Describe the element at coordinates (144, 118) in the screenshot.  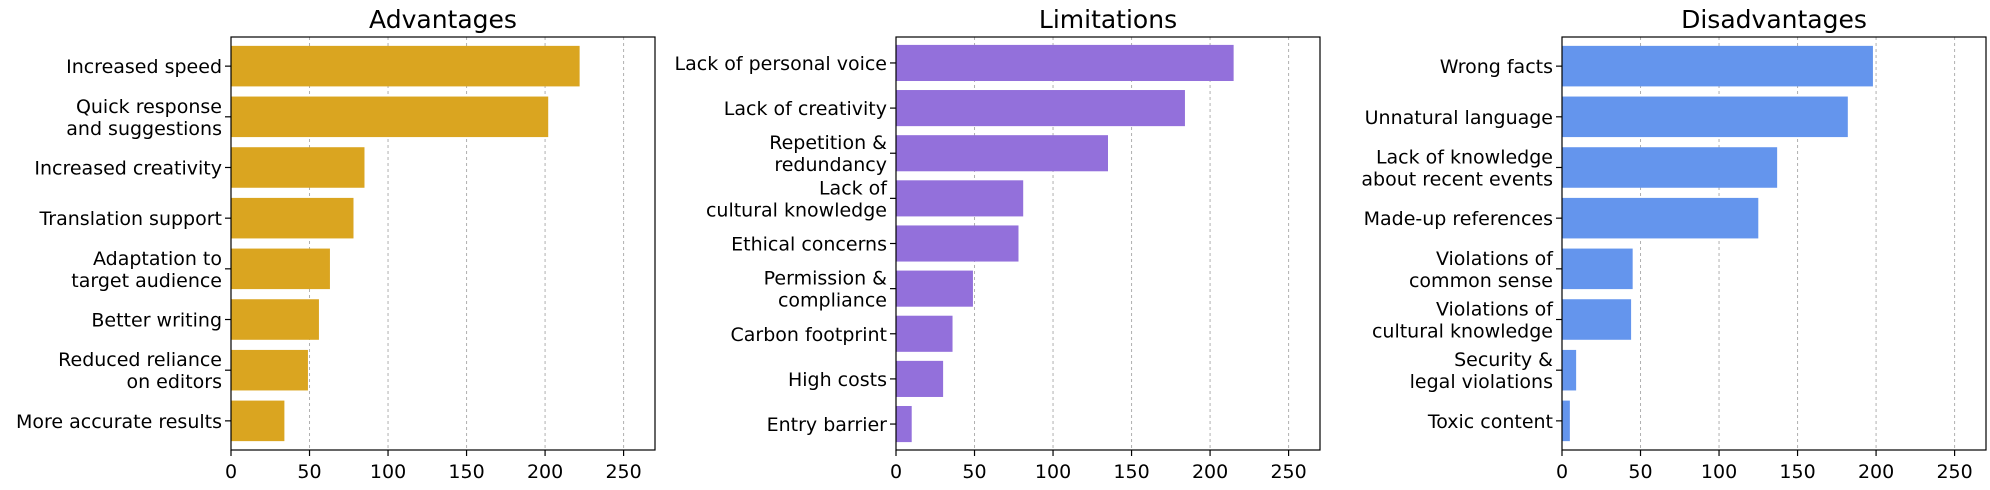
I see `category-label: Quick response and suggestions` at that location.